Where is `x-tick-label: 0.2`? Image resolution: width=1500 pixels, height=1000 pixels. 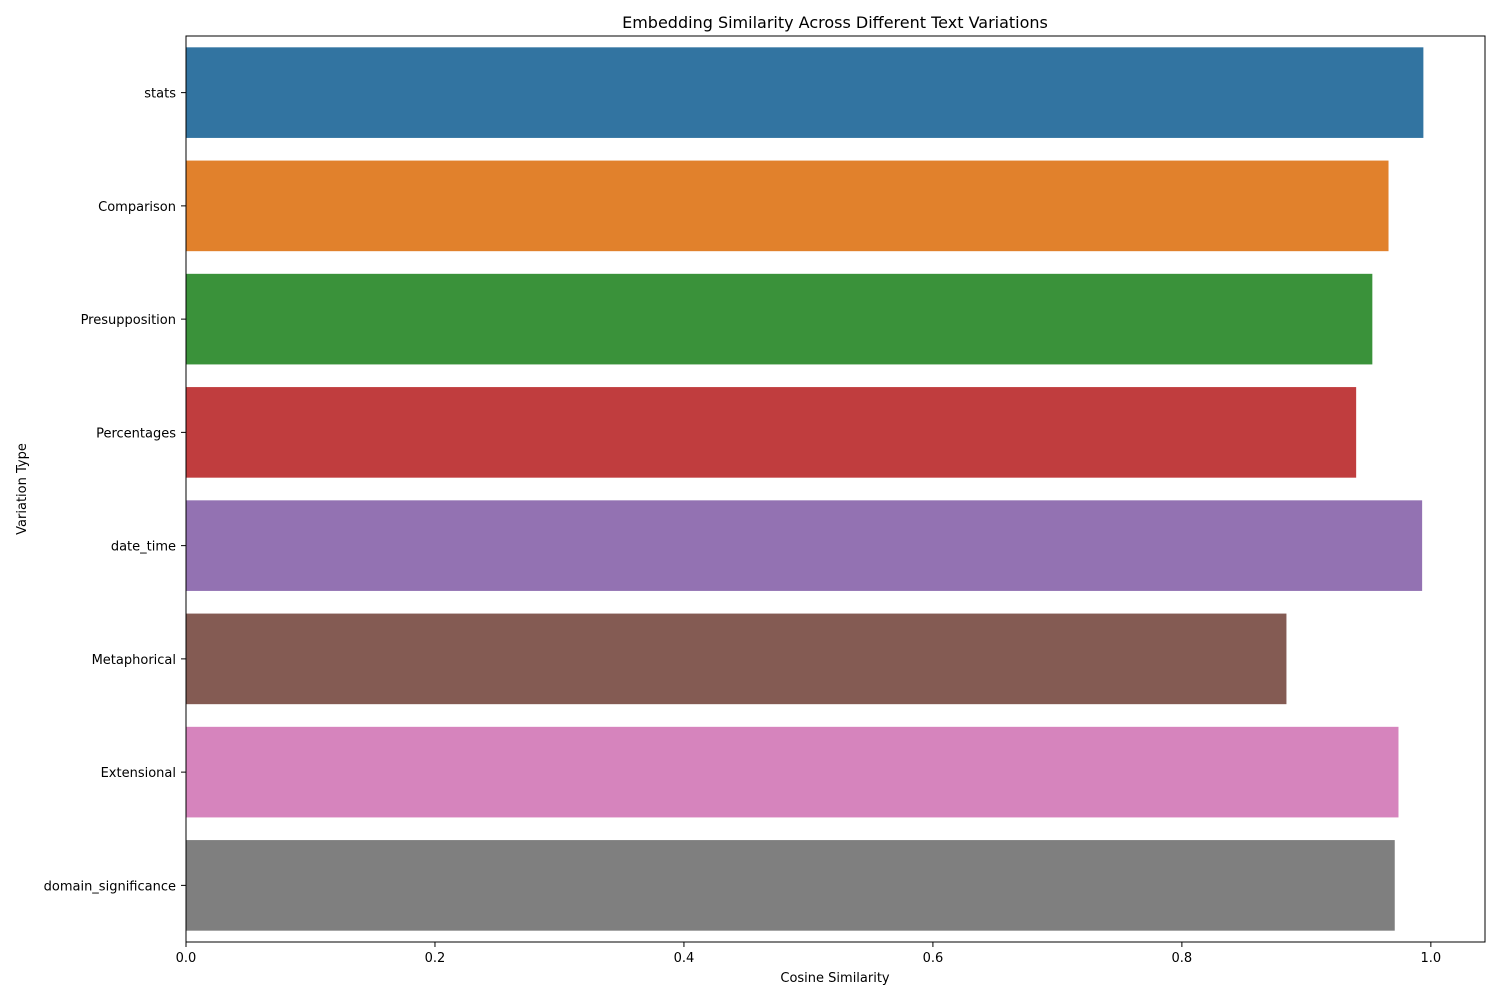 x-tick-label: 0.2 is located at coordinates (435, 958).